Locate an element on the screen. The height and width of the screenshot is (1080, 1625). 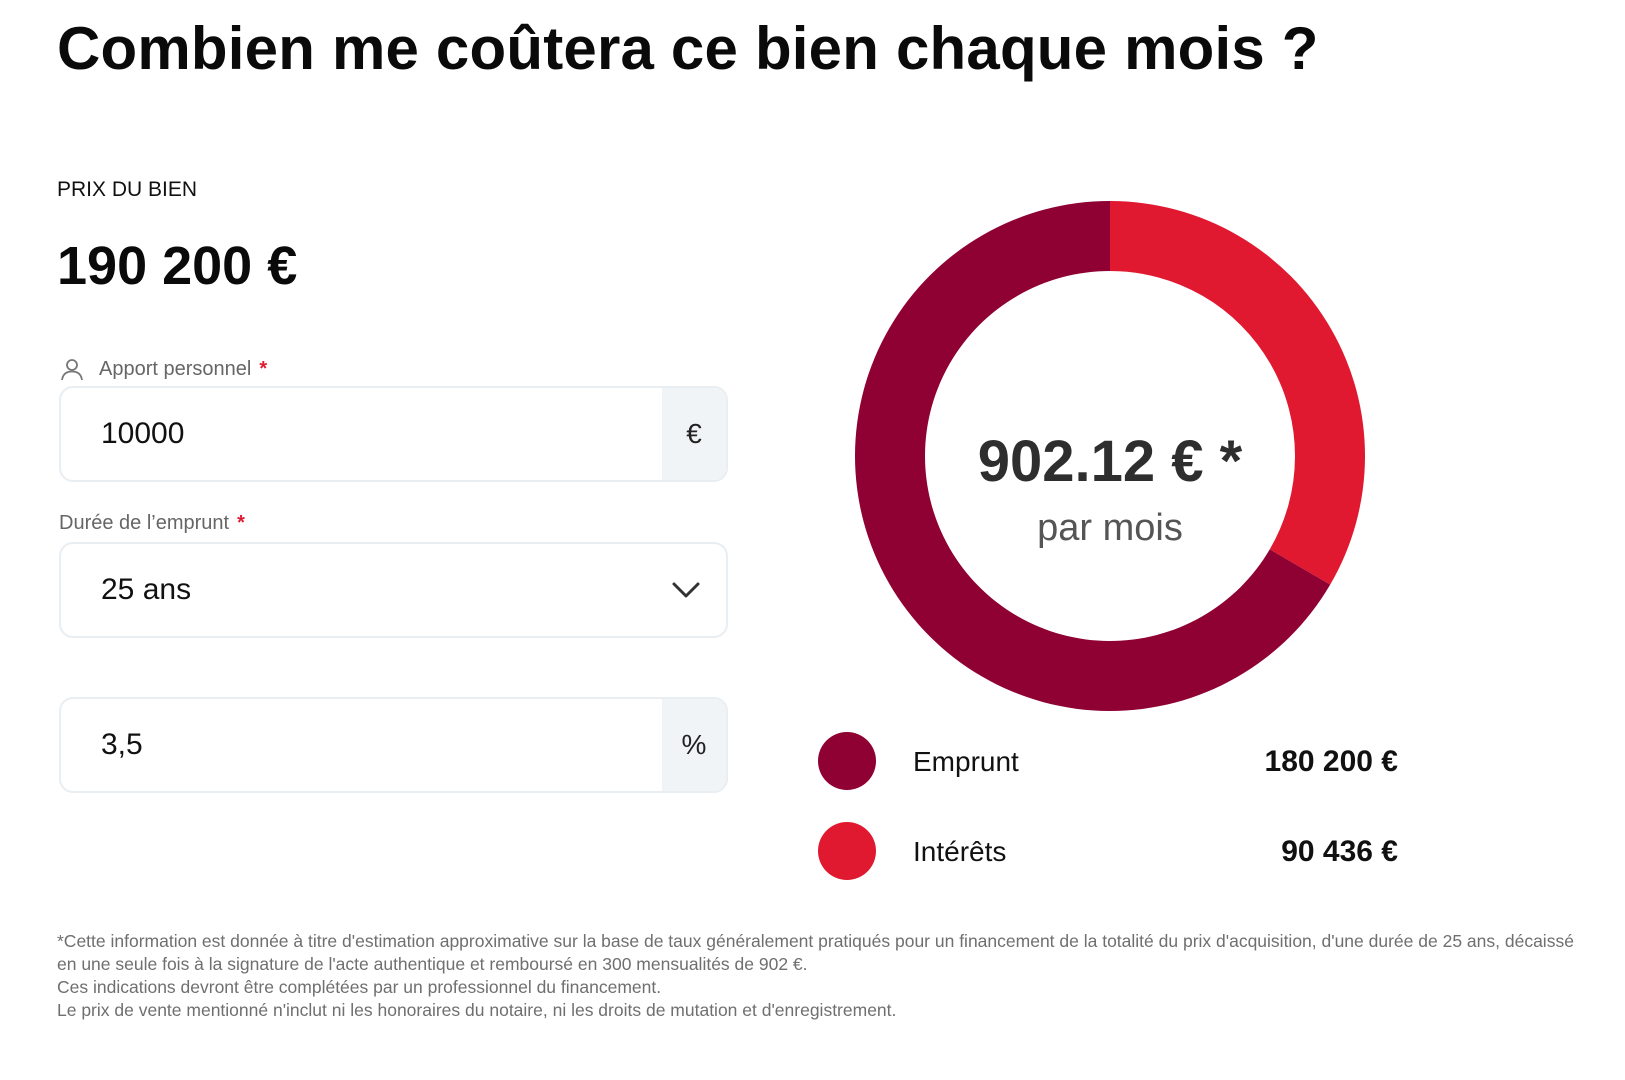
duree-select: 25 ans is located at coordinates (393, 590).